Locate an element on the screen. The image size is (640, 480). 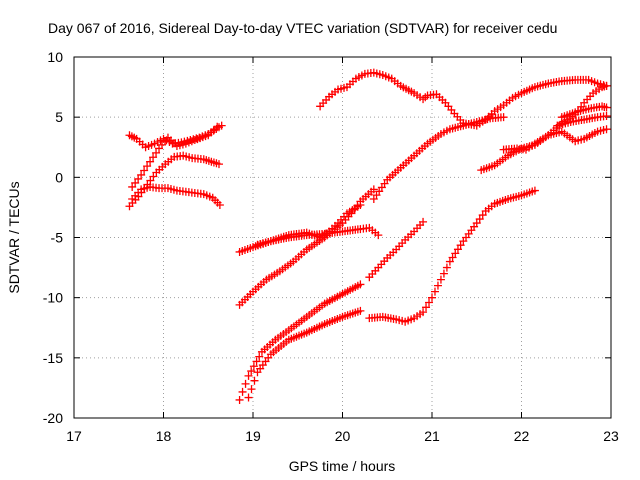
series-track-o is located at coordinates (555, 139).